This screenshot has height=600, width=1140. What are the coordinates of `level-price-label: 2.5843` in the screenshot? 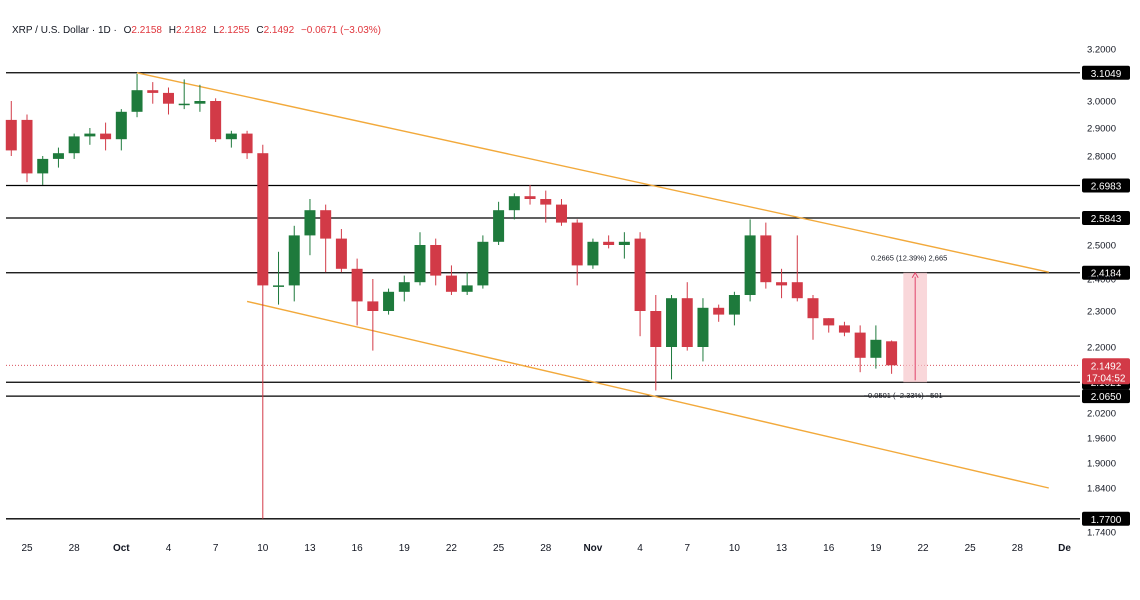 It's located at (1106, 219).